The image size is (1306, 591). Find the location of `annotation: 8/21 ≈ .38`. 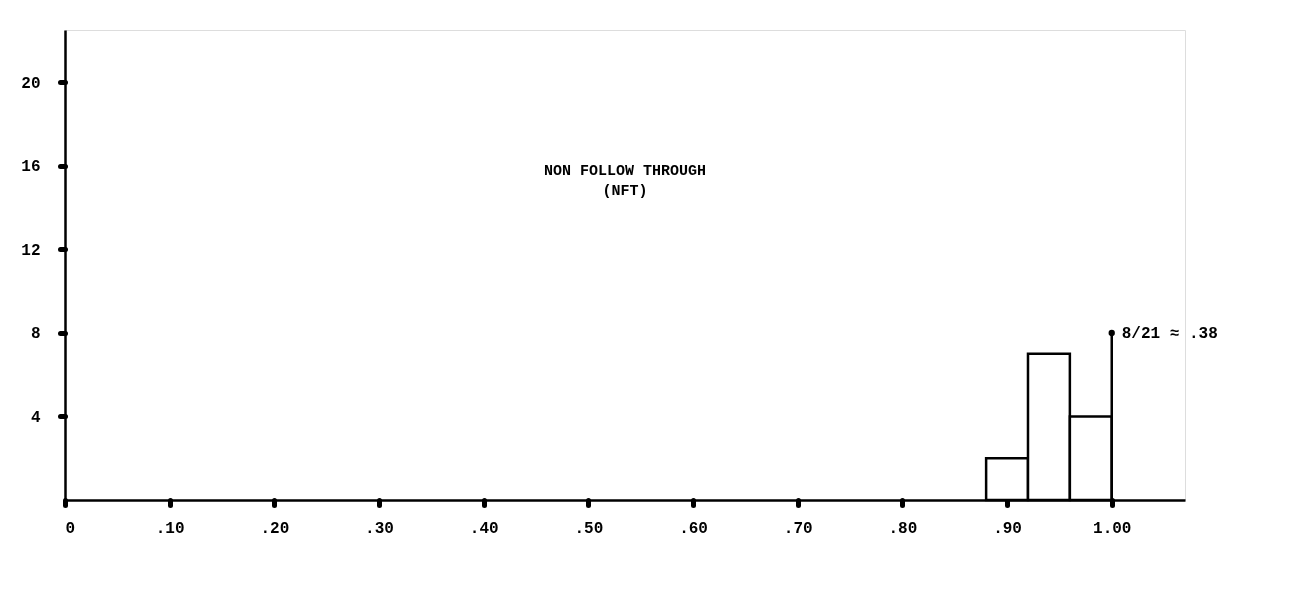

annotation: 8/21 ≈ .38 is located at coordinates (1169, 333).